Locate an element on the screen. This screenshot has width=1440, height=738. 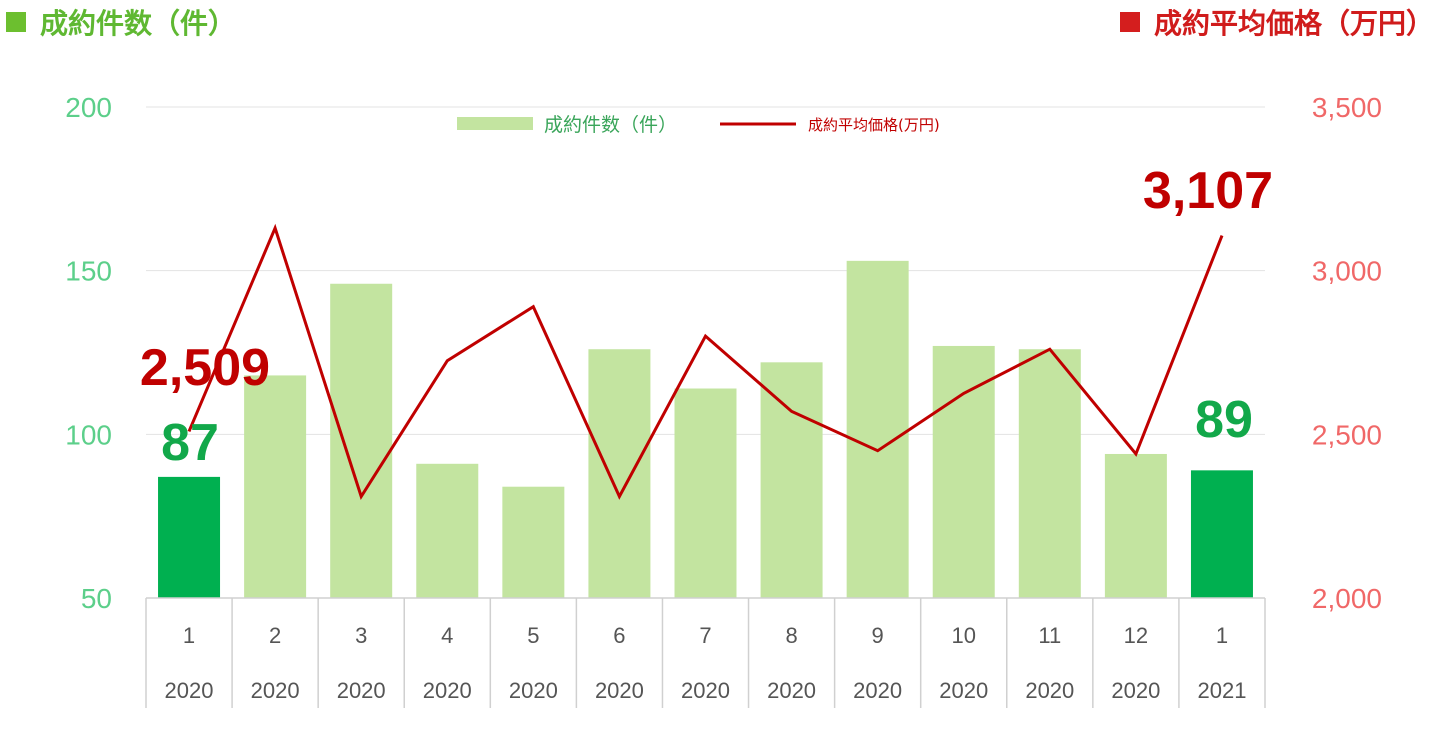
right-axis-title-text: 成約平均価格（万円） is located at coordinates (1293, 23).